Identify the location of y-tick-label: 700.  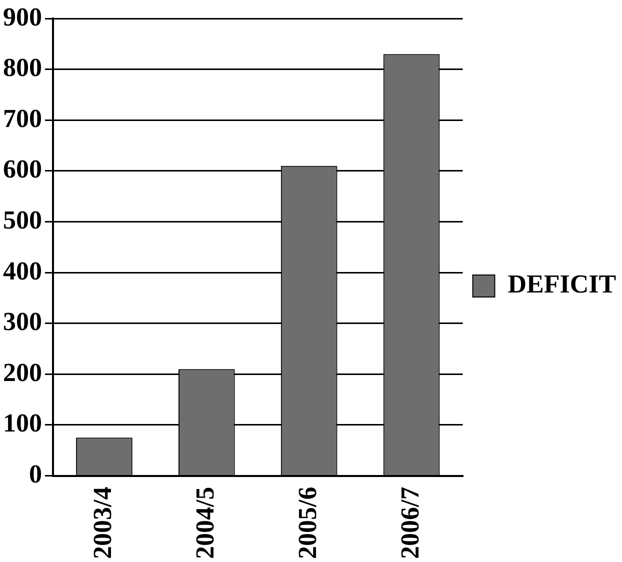
(22, 118).